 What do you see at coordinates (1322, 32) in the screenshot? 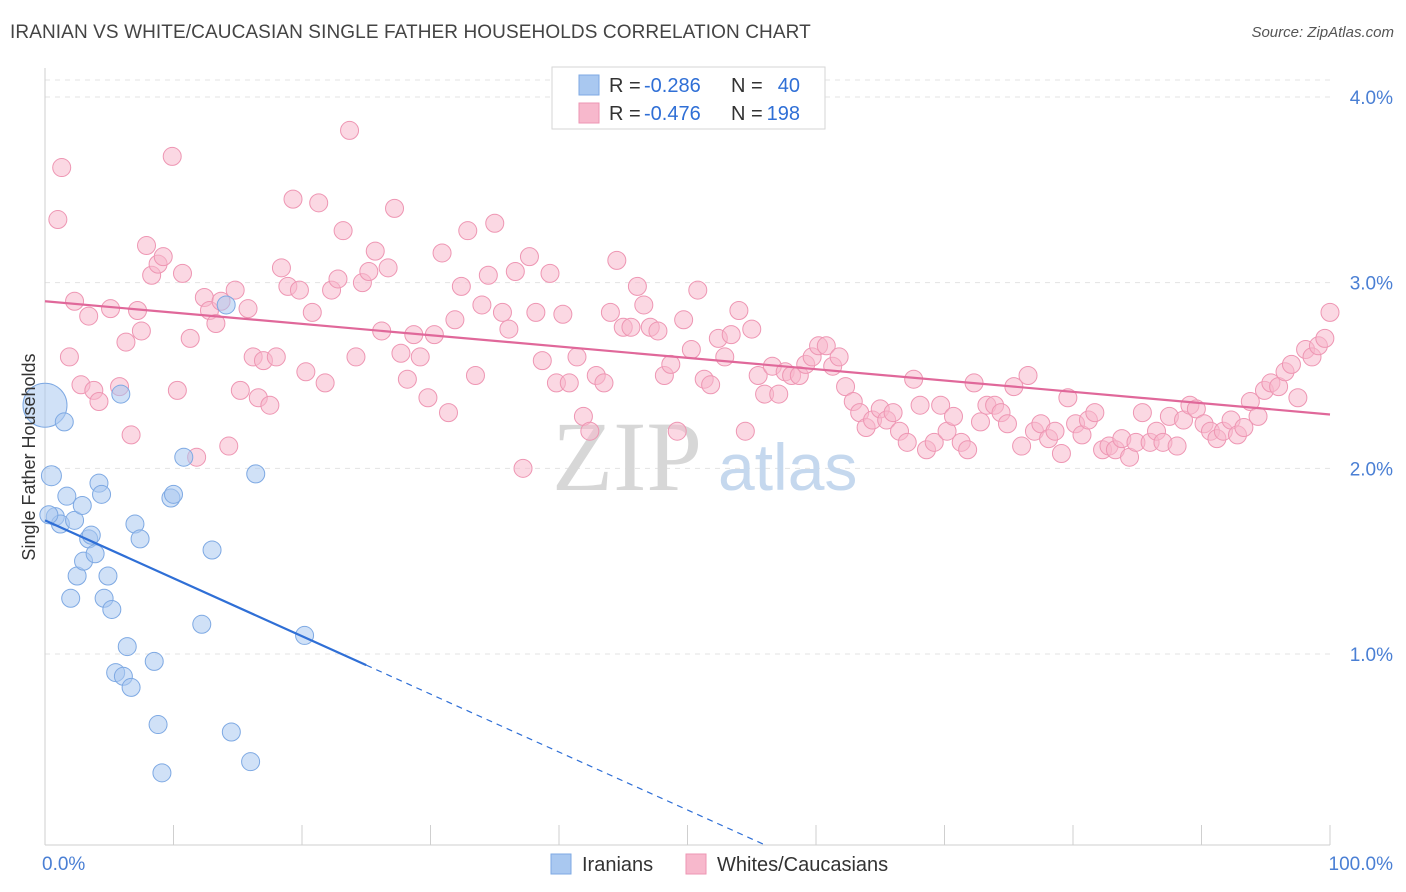
I see `chart-source: Source: ZipAtlas.com` at bounding box center [1322, 32].